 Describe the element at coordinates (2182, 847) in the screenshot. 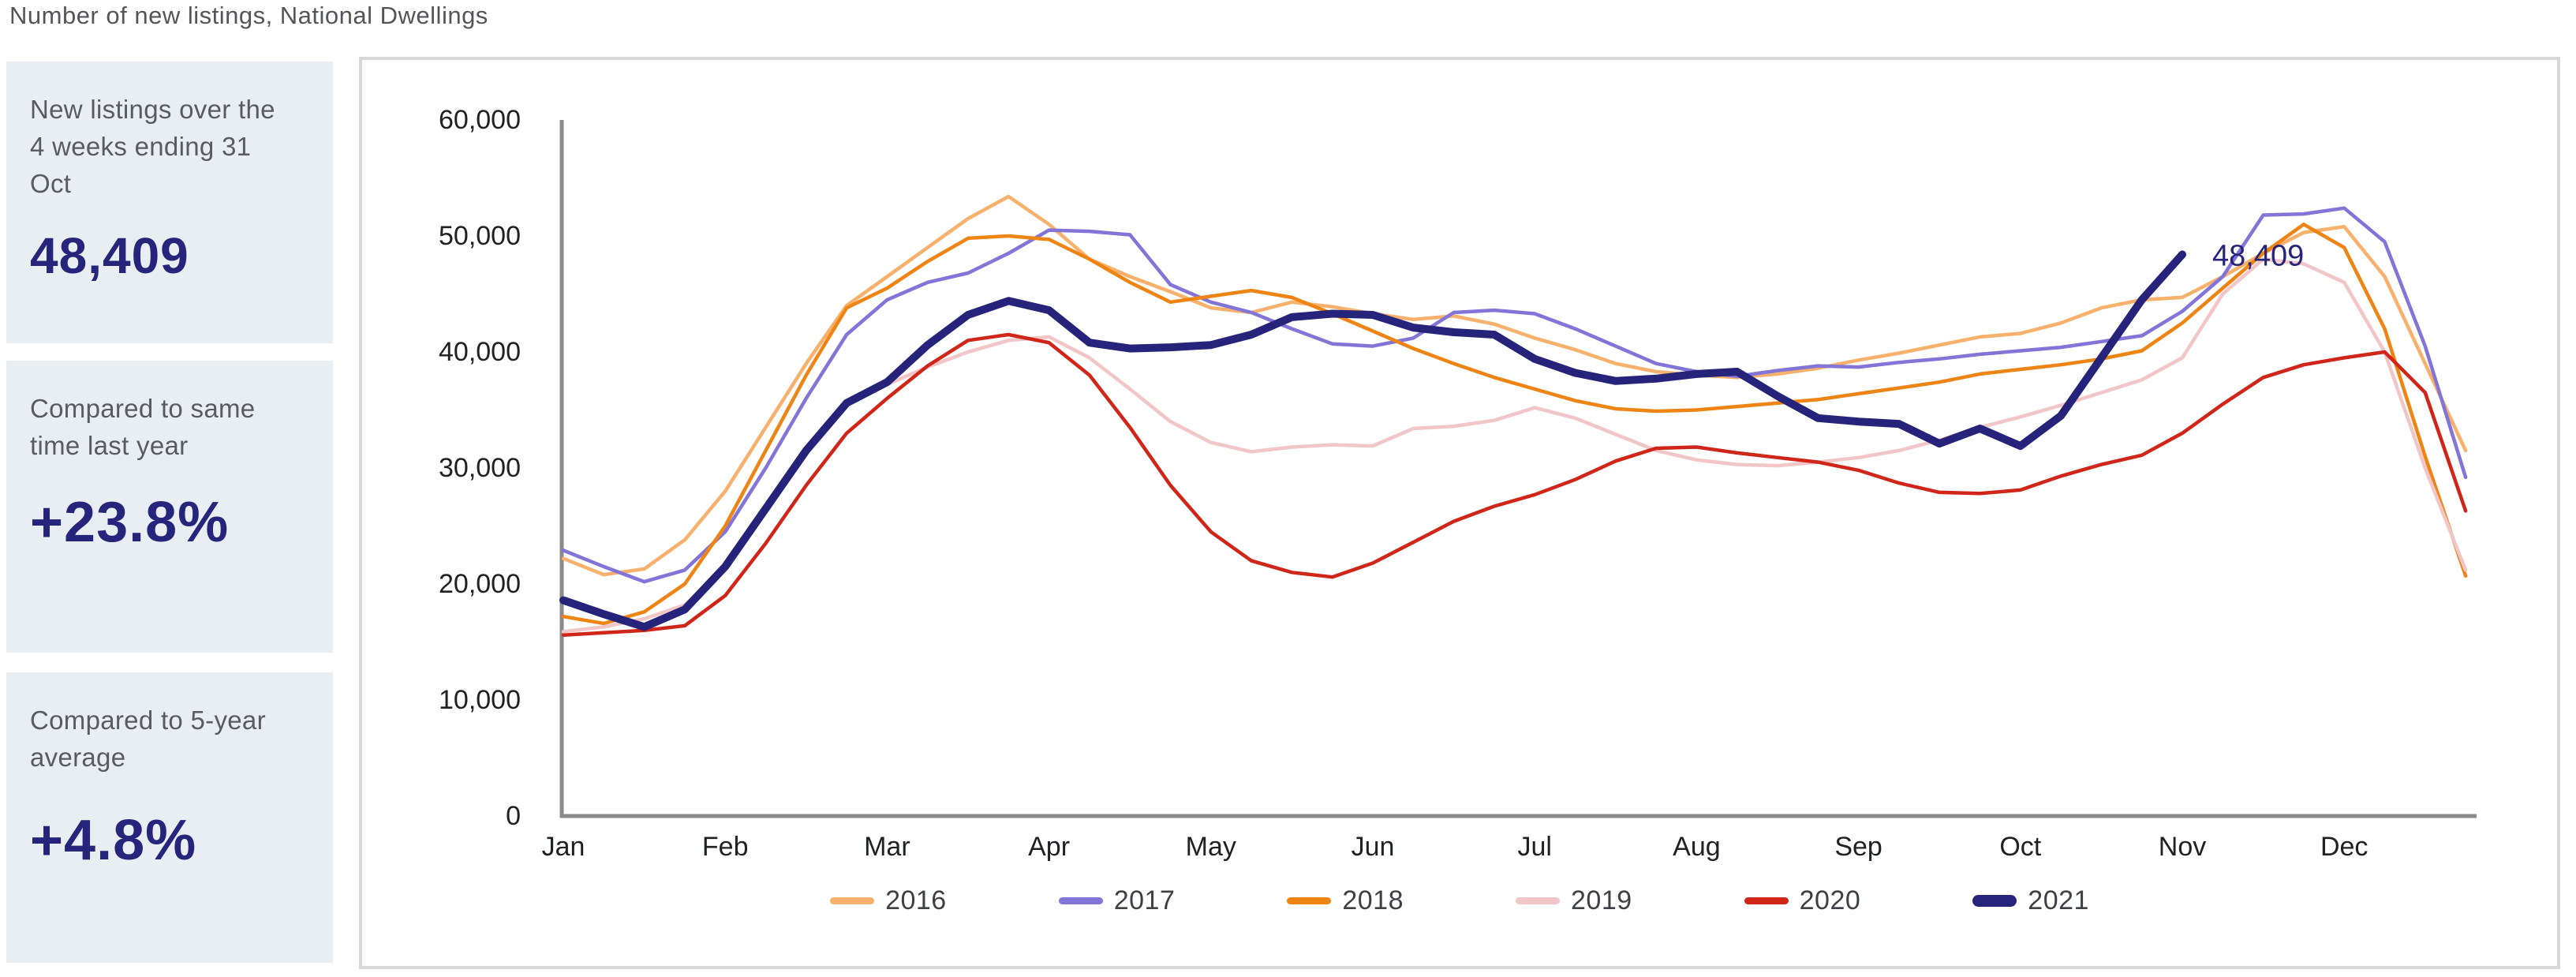

I see `x-tick-label: Nov` at that location.